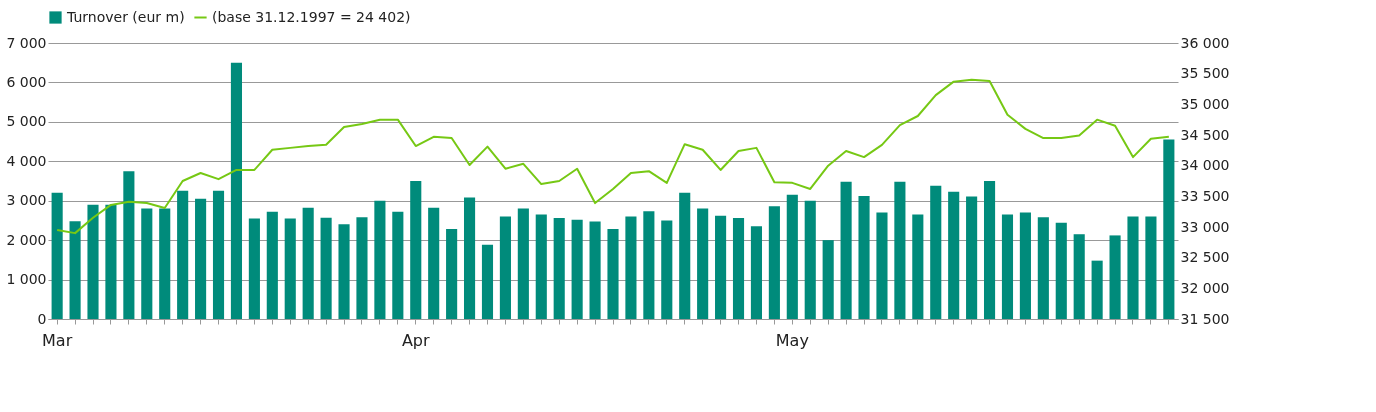 Image resolution: width=1376 pixels, height=412 pixels. Describe the element at coordinates (1205, 73) in the screenshot. I see `y2-tick-label: 35 500` at that location.